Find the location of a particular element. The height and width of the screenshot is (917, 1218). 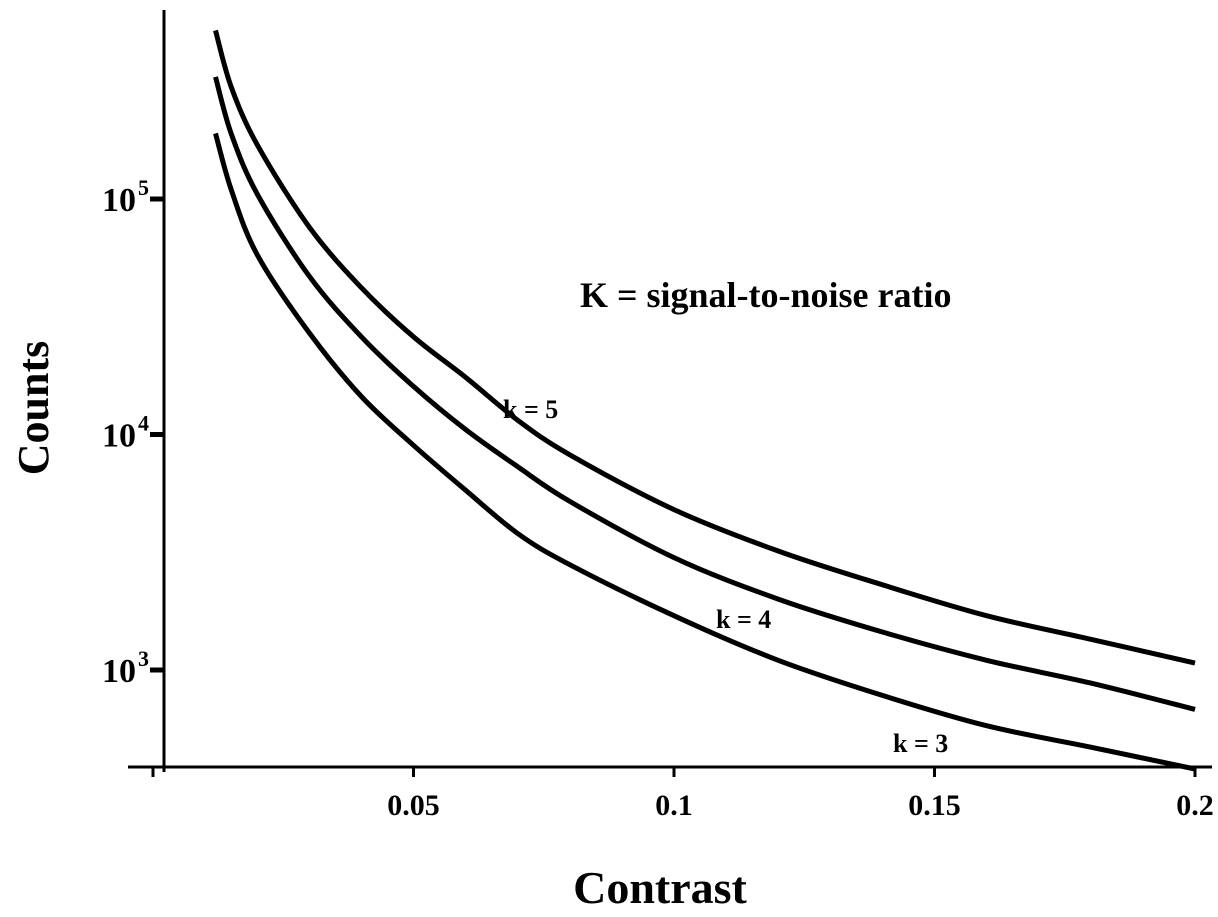

x-ticks: 0.05 0.1 0.15 0.2 is located at coordinates (682, 794).